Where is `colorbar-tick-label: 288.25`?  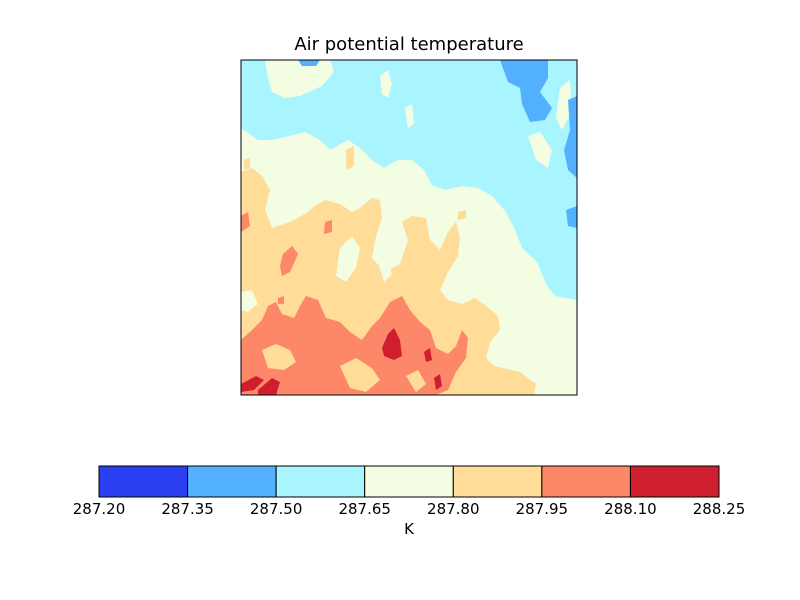 colorbar-tick-label: 288.25 is located at coordinates (719, 509).